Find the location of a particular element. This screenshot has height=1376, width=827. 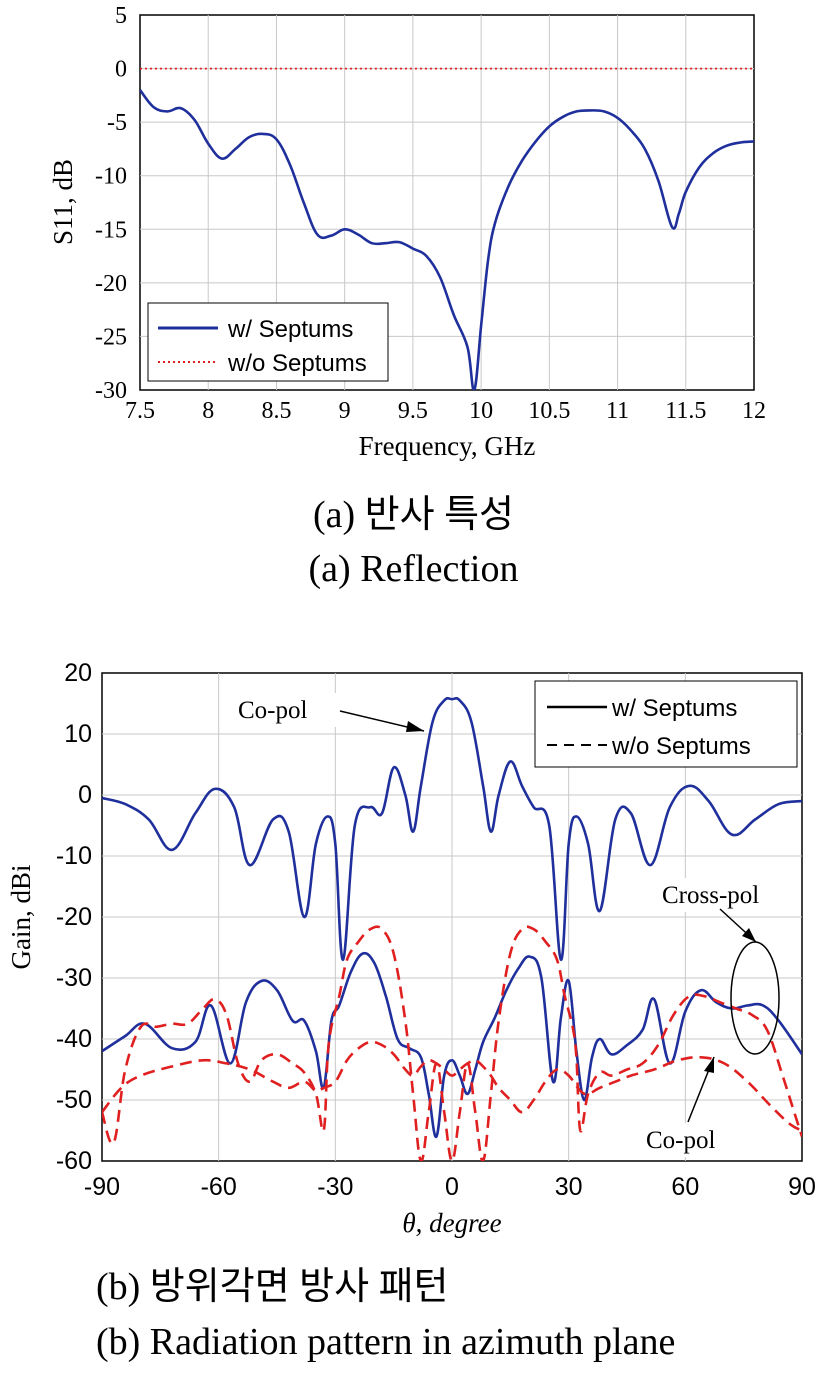

caption-b-korean: (b) 방위각면 방사 패턴 is located at coordinates (272, 1287).